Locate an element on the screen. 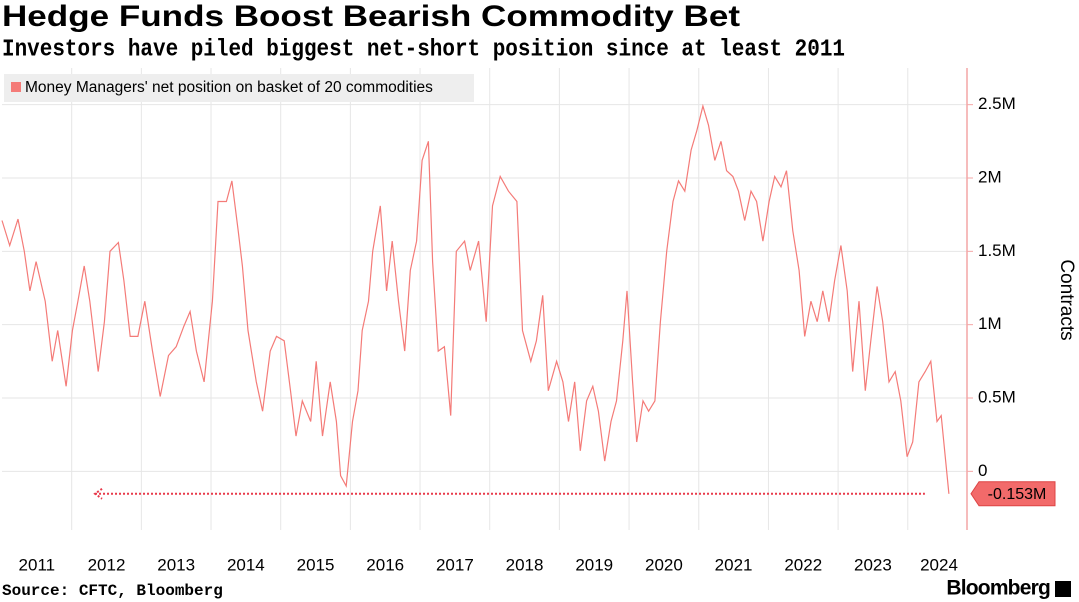  brand: Bloomberg is located at coordinates (998, 588).